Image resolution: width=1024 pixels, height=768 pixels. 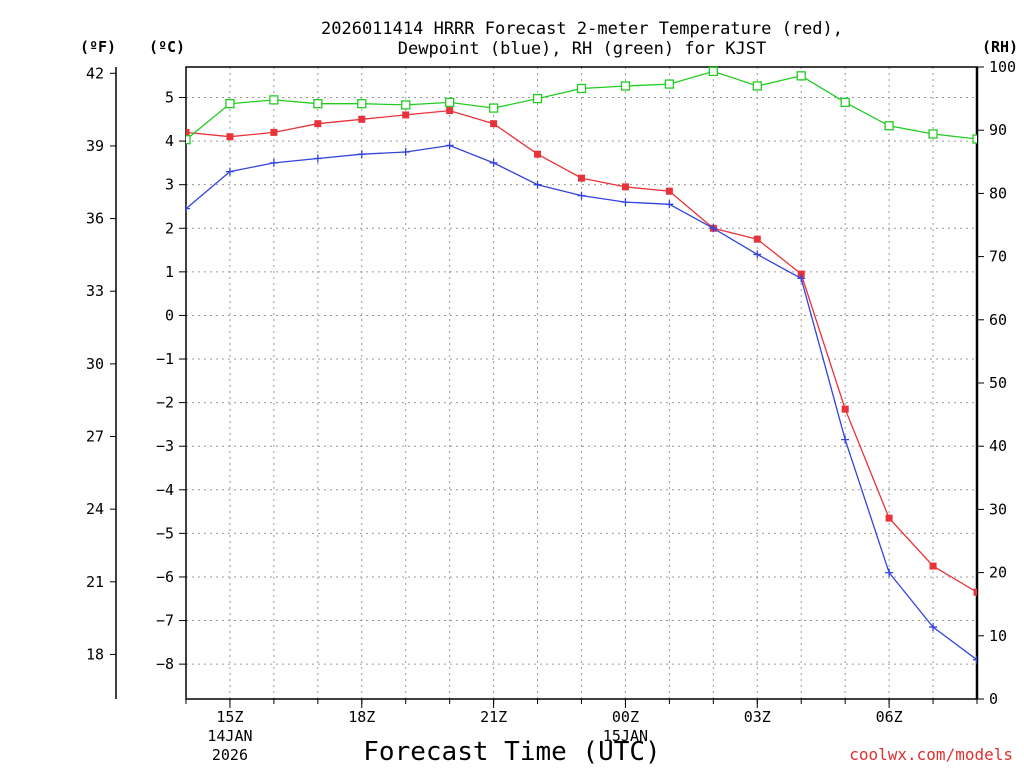 What do you see at coordinates (165, 359) in the screenshot?
I see `celsius-tick-label: −1` at bounding box center [165, 359].